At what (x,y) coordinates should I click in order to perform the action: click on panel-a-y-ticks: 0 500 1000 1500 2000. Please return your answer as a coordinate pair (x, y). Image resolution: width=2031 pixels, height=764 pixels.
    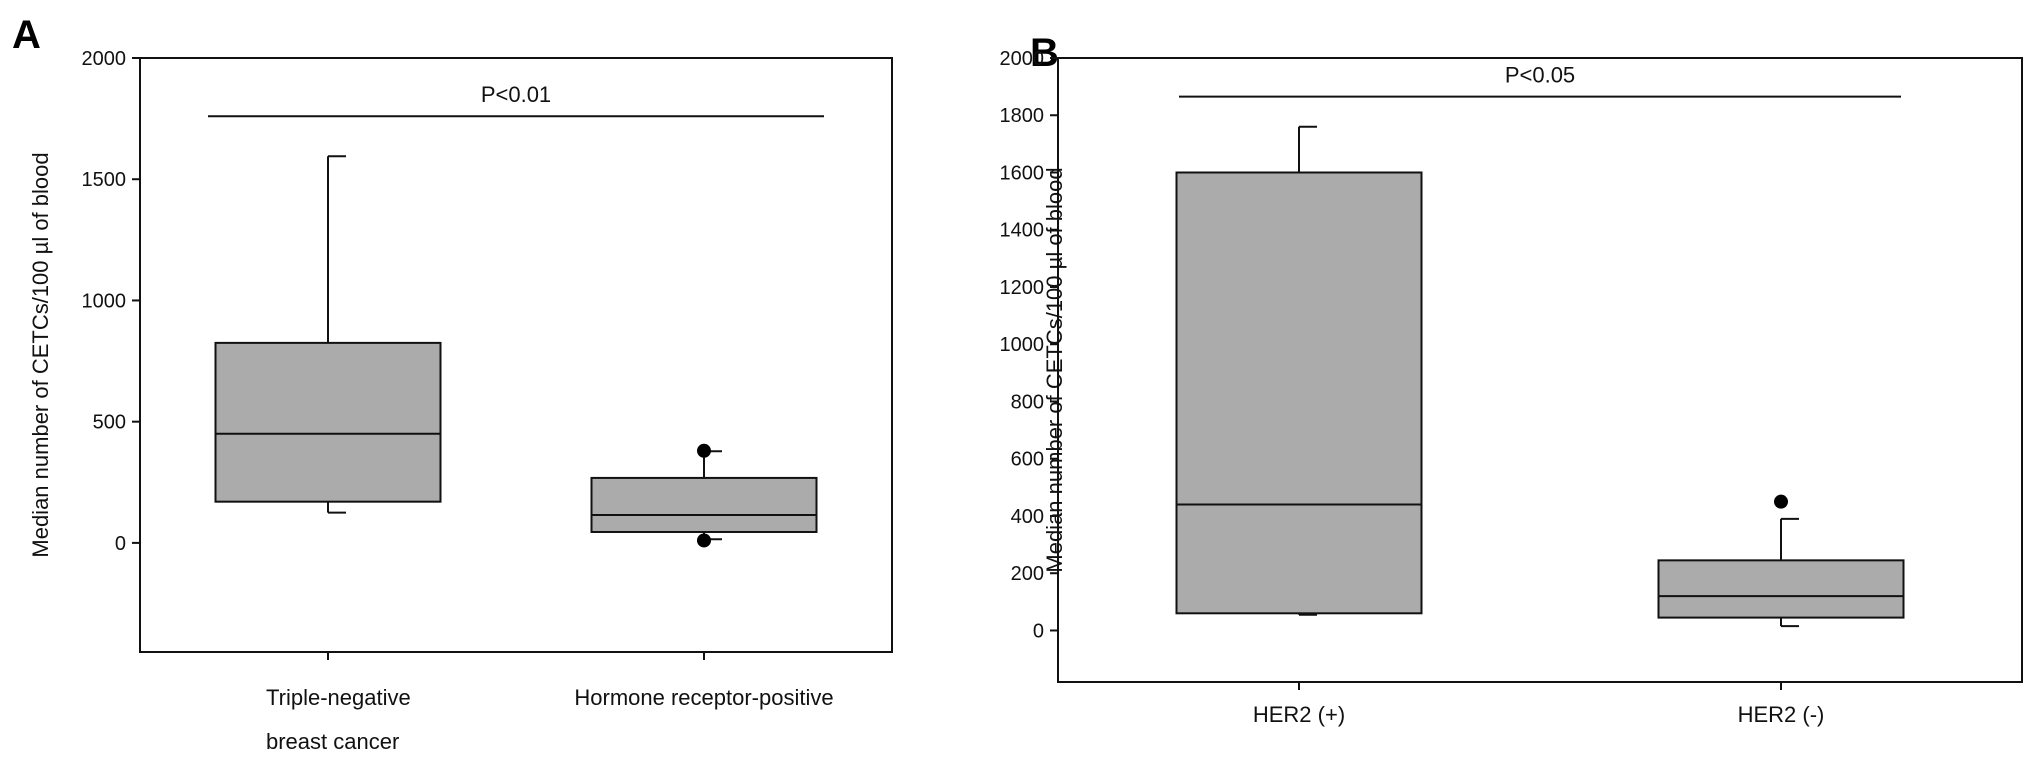
    Looking at the image, I should click on (111, 301).